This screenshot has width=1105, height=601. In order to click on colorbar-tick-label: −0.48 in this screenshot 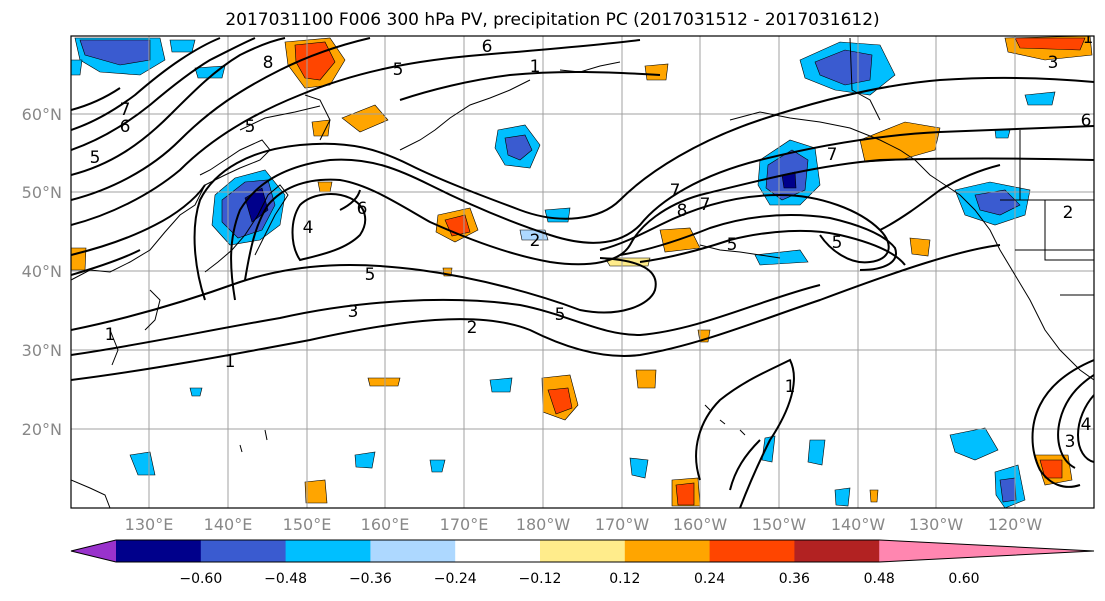, I will do `click(286, 579)`.